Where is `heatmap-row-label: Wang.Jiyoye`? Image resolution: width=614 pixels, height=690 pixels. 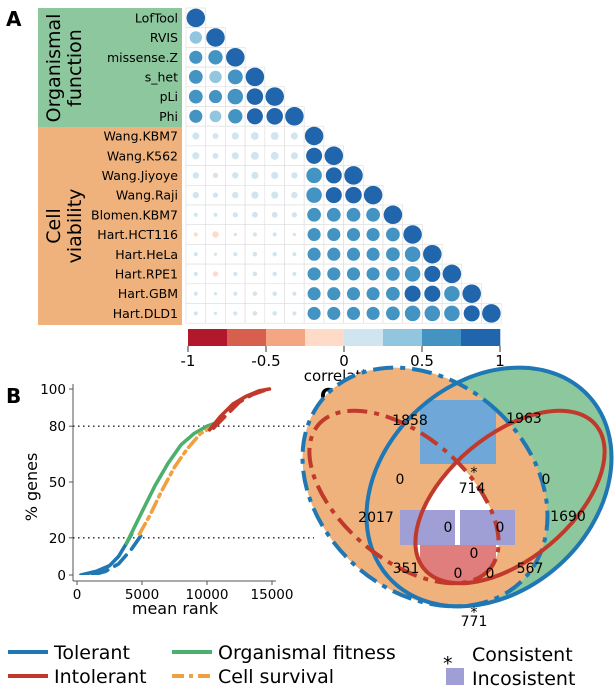
heatmap-row-label: Wang.Jiyoye is located at coordinates (140, 175).